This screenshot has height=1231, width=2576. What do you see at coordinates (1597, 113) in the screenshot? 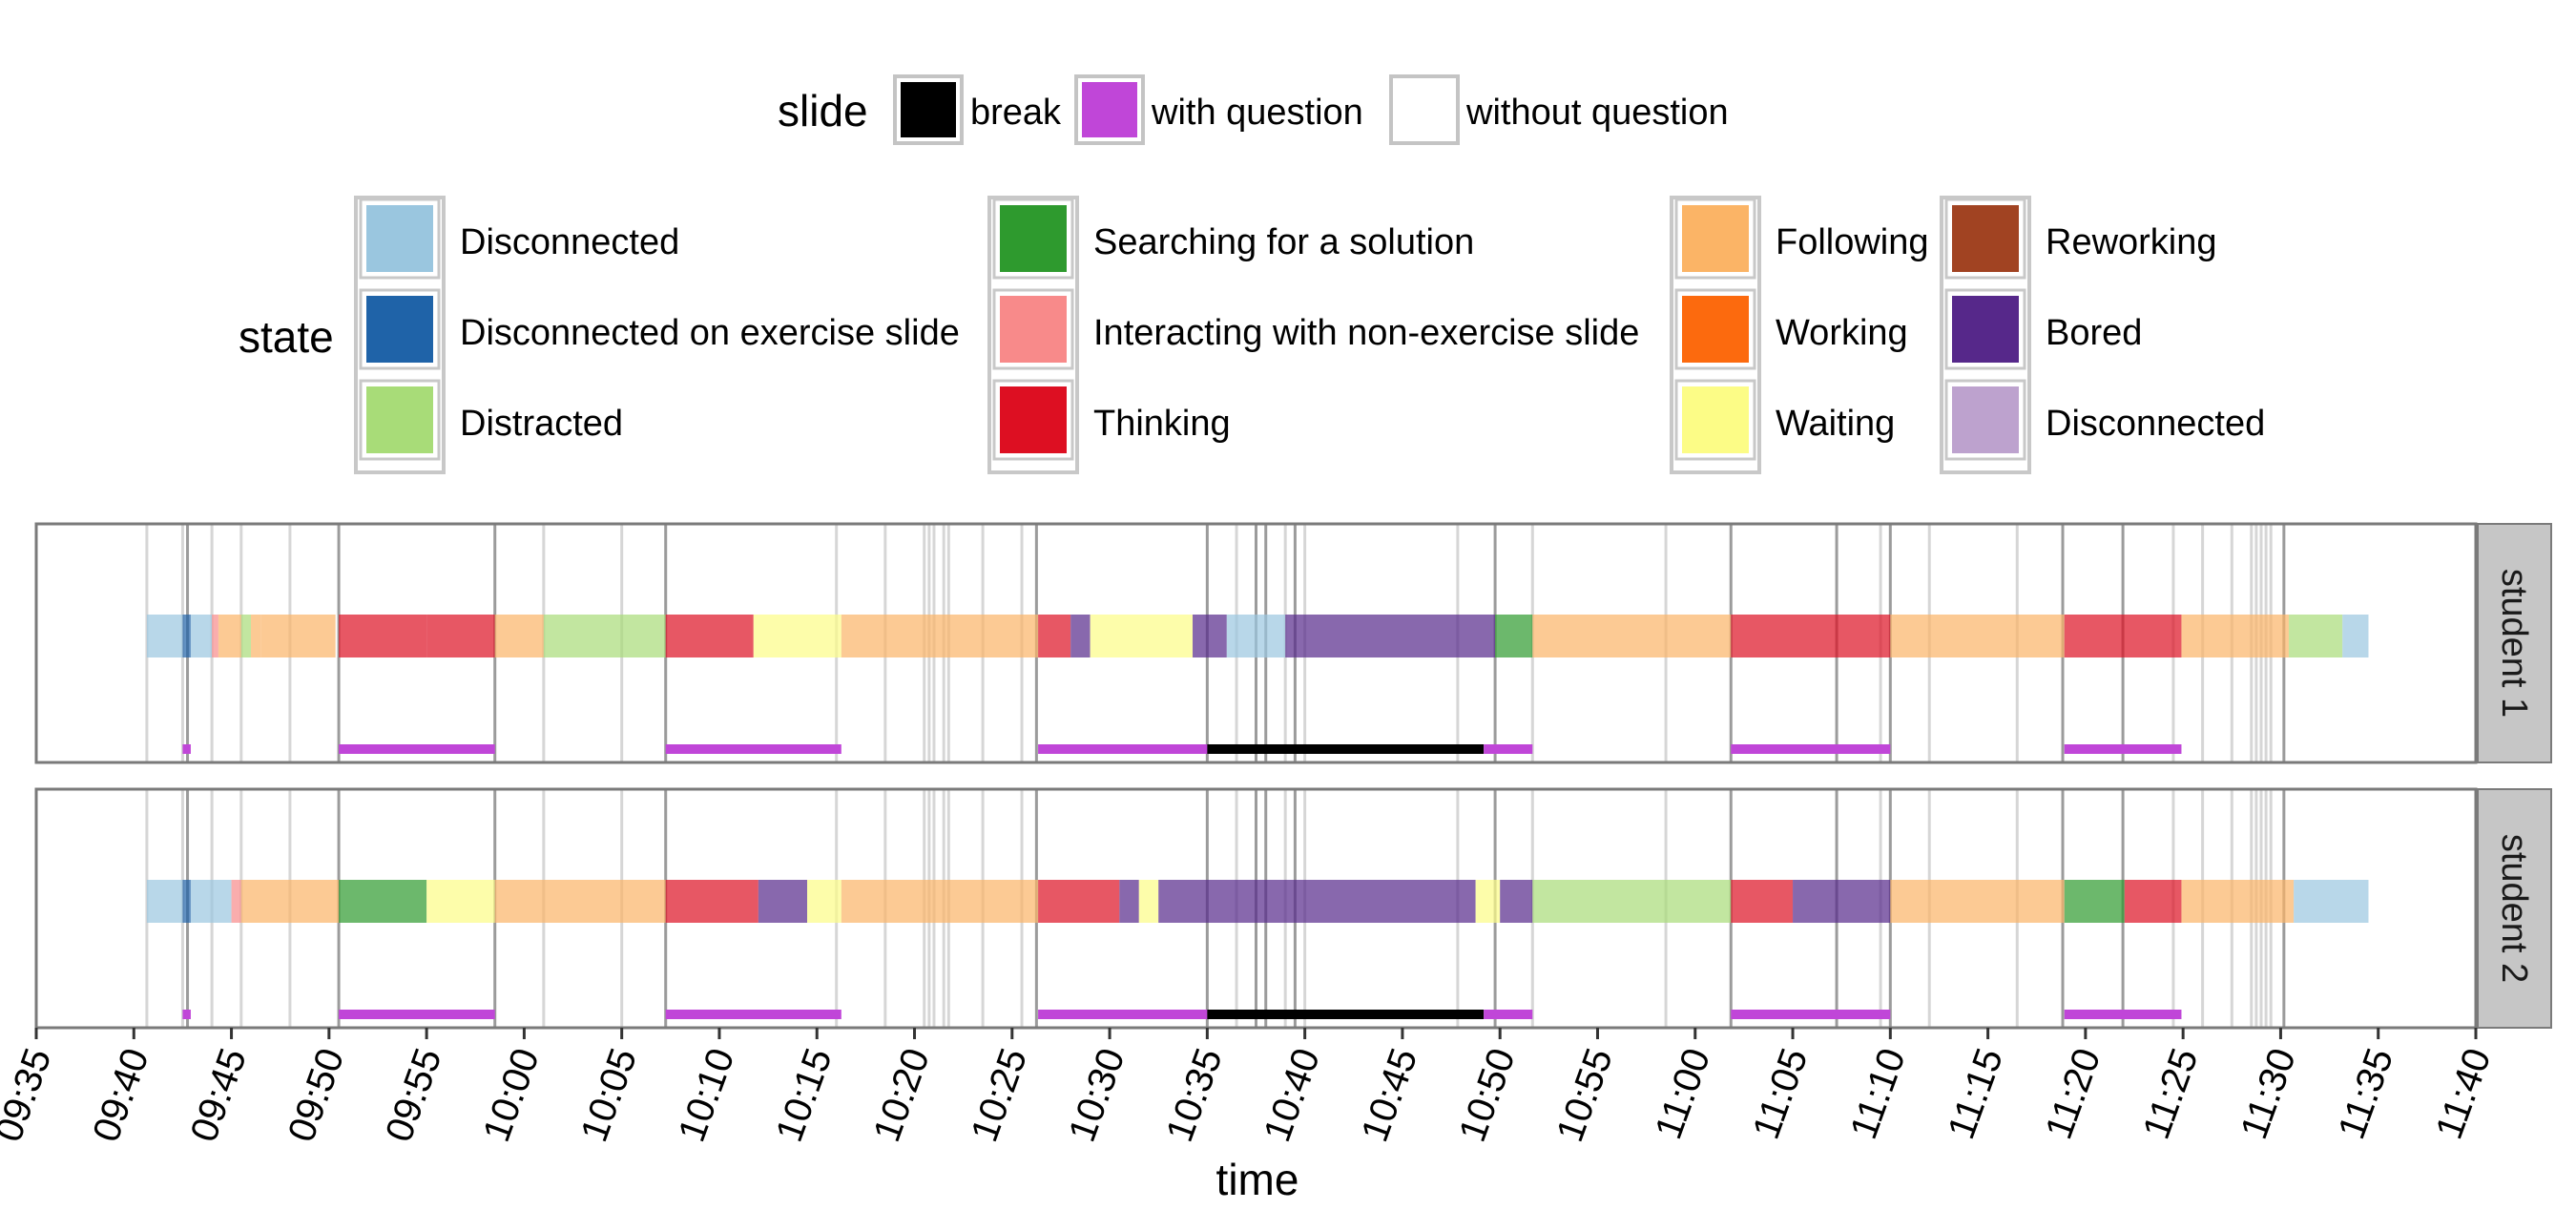
I see `legend-slide-label: without question` at bounding box center [1597, 113].